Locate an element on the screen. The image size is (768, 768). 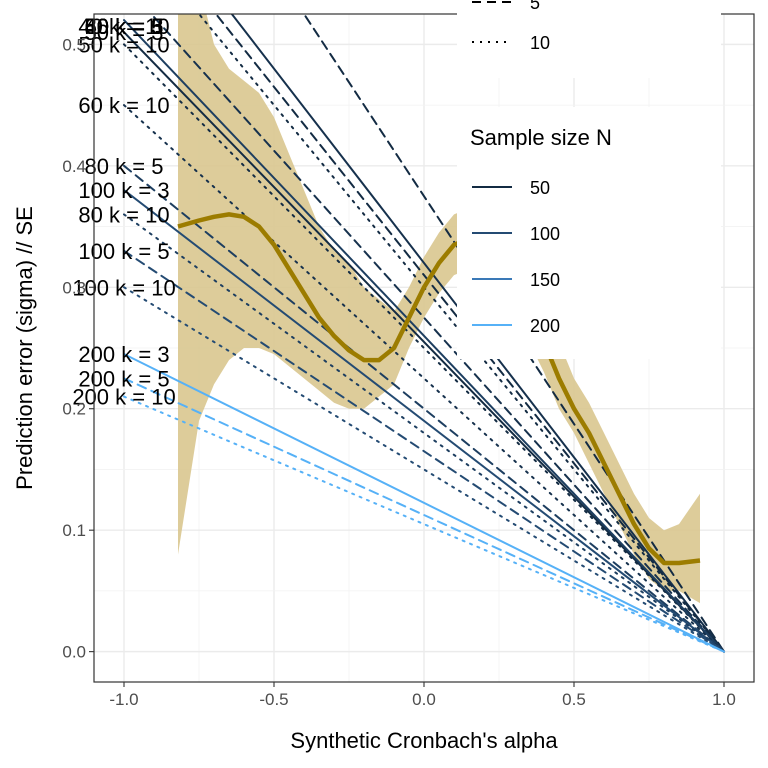
y-tick-label: 0.0 is located at coordinates (74, 652).